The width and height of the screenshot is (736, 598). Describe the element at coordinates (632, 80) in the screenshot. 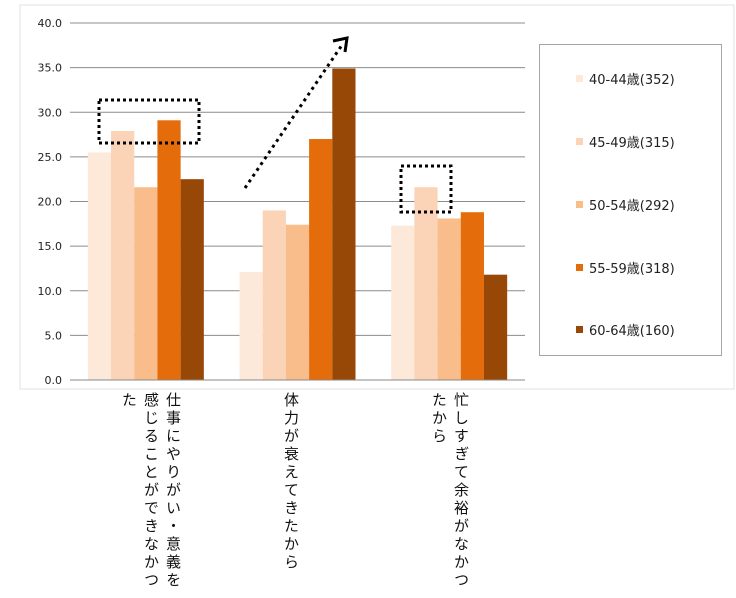

I see `legend-label: 40-44歳(352)` at that location.